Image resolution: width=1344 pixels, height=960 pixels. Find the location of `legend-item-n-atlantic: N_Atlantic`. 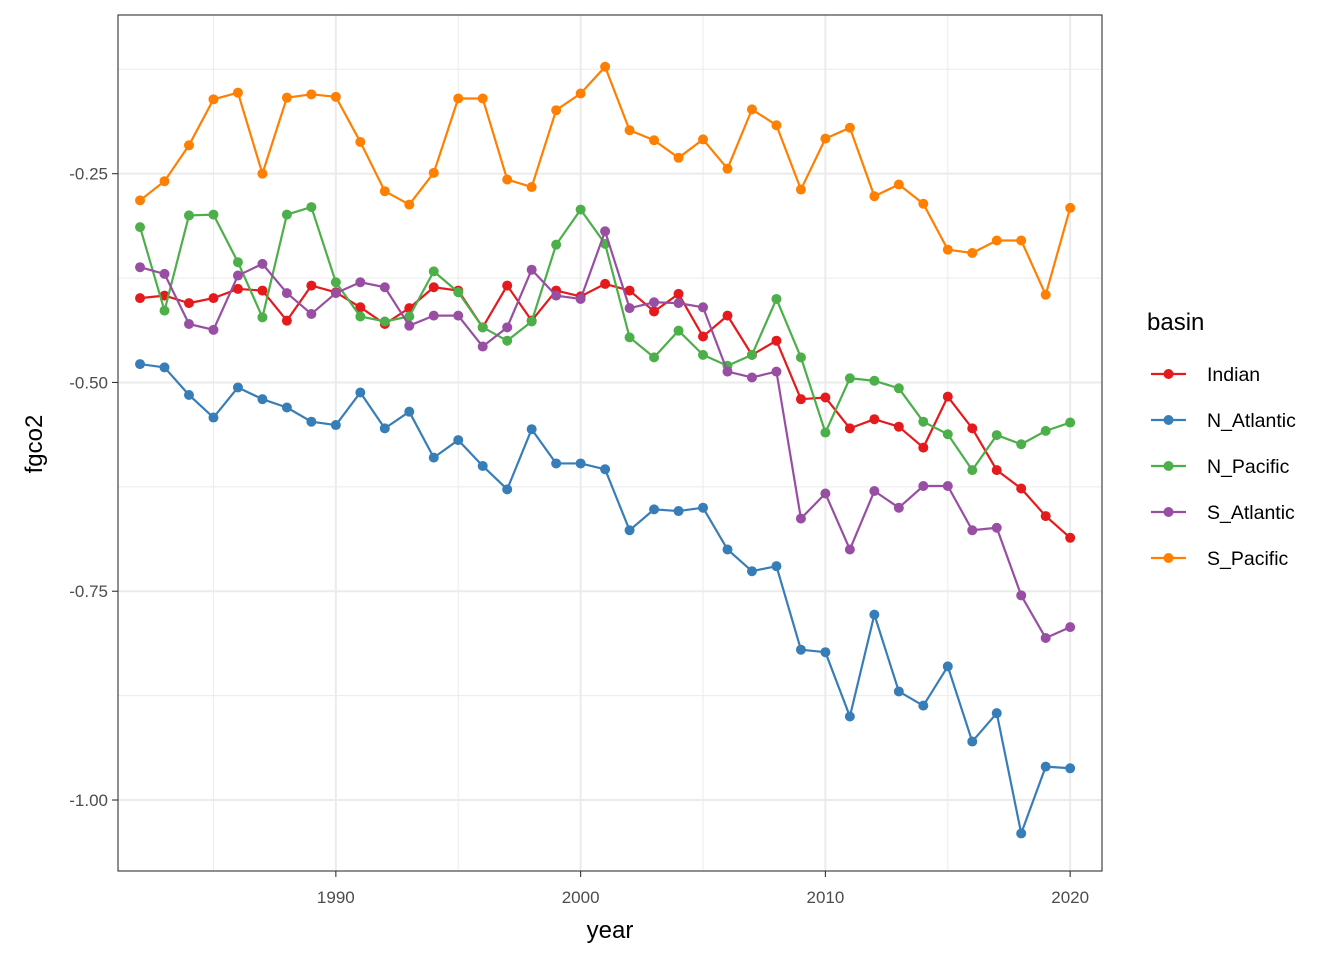

legend-item-n-atlantic: N_Atlantic is located at coordinates (1223, 421).